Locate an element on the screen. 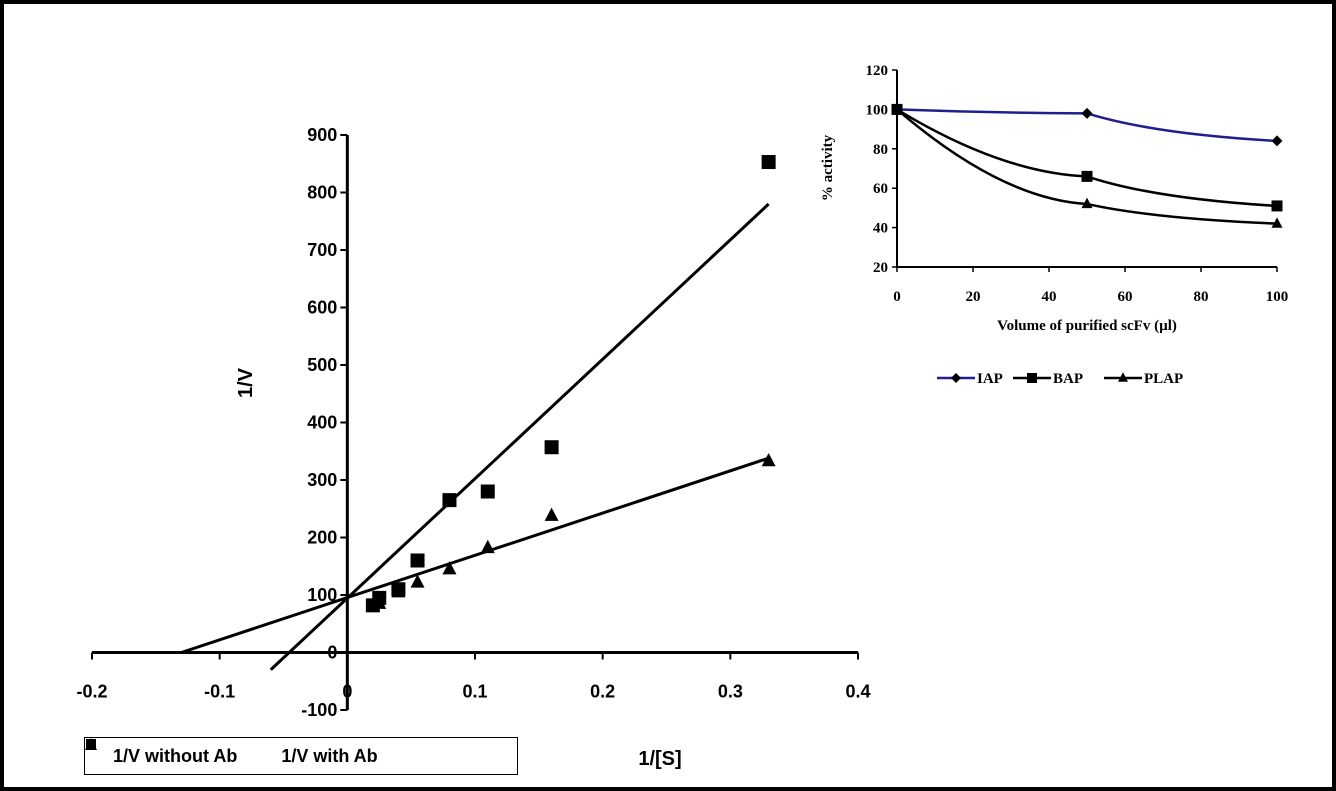  inset-x-tick-label: 20 is located at coordinates (973, 297).